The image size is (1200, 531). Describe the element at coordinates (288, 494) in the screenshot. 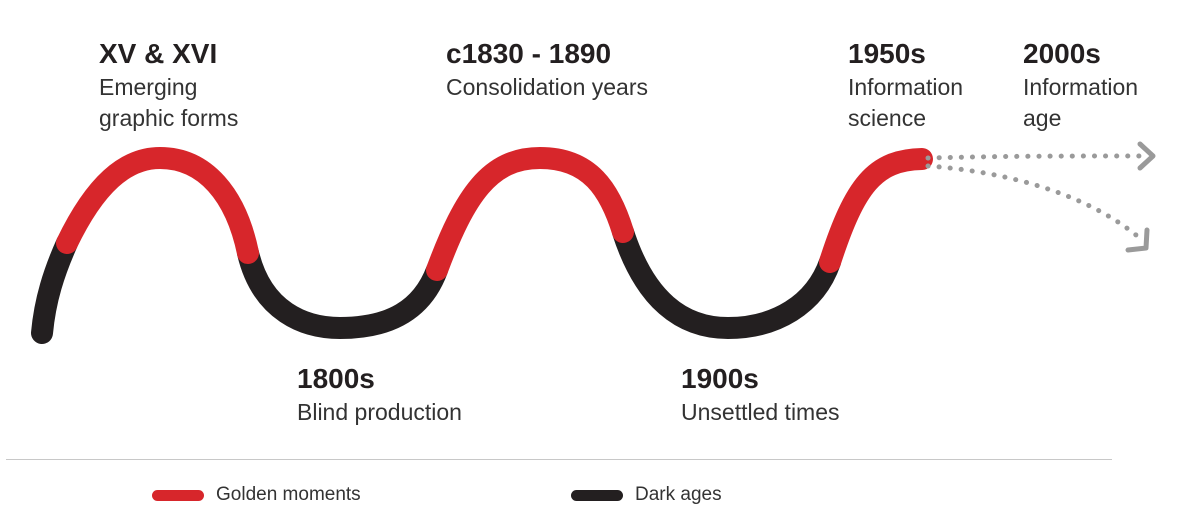

I see `legend-label: Golden moments` at that location.